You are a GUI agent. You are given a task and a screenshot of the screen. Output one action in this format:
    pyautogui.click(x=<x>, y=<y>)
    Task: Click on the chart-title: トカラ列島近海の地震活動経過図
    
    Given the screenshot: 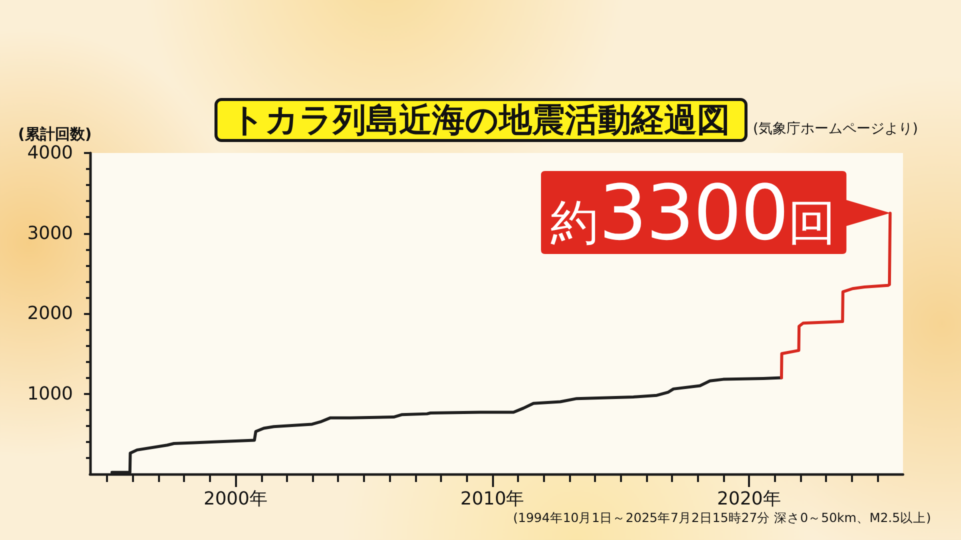 What is the action you would take?
    pyautogui.click(x=480, y=120)
    